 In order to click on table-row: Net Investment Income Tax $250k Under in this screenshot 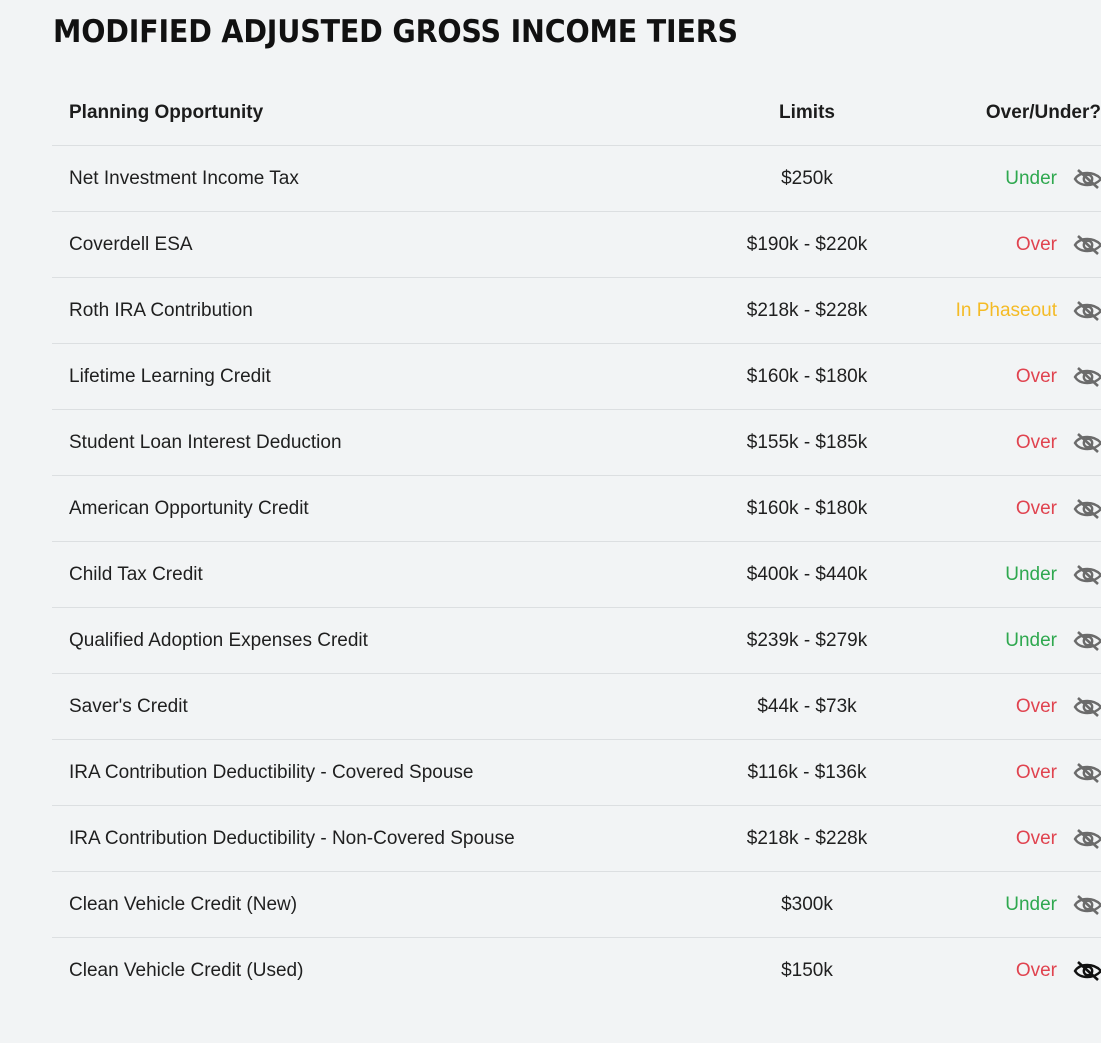, I will do `click(576, 178)`.